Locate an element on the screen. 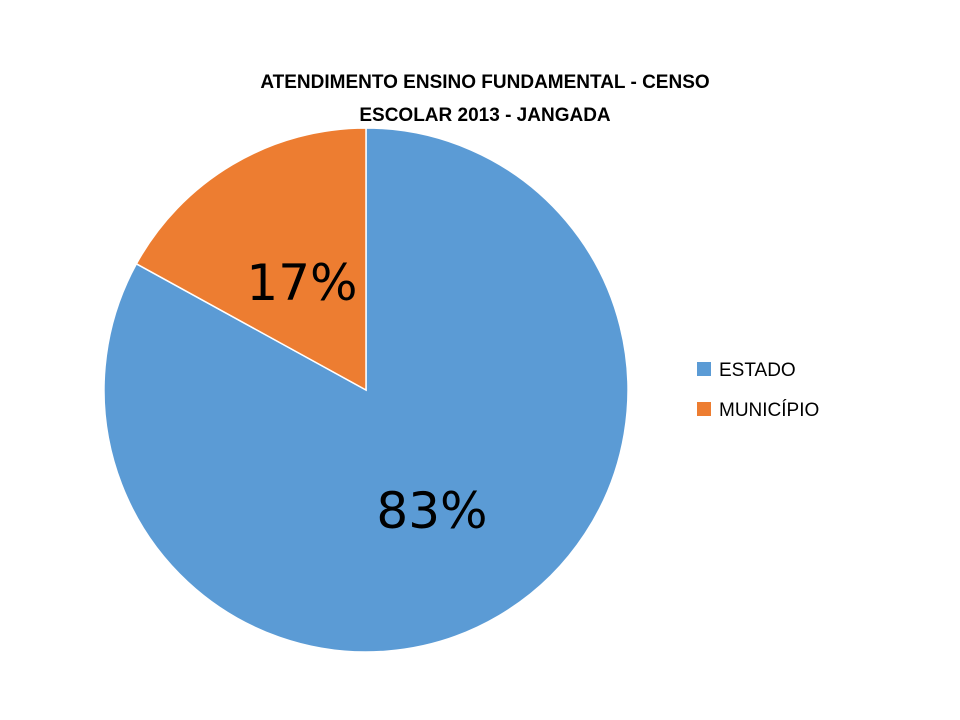 The width and height of the screenshot is (960, 720). pie-slice-municipio is located at coordinates (251, 259).